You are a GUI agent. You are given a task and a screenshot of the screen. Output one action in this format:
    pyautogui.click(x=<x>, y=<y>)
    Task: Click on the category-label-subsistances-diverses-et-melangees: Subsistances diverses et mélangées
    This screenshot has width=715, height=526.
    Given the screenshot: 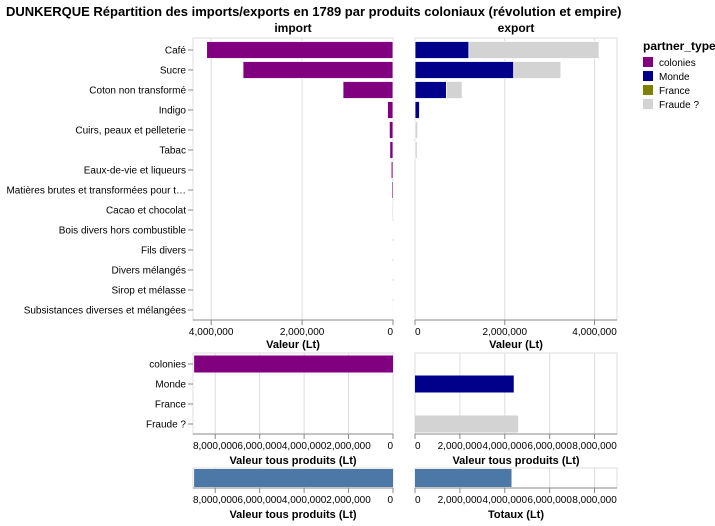 What is the action you would take?
    pyautogui.click(x=105, y=311)
    